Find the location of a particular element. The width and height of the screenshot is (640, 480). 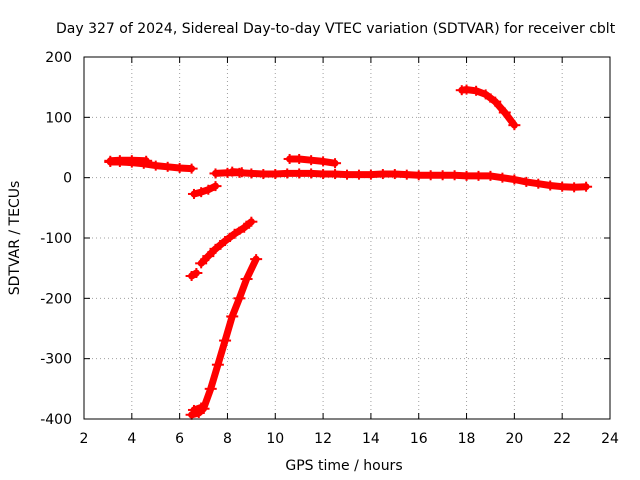

x-tick-label: 10 is located at coordinates (275, 439).